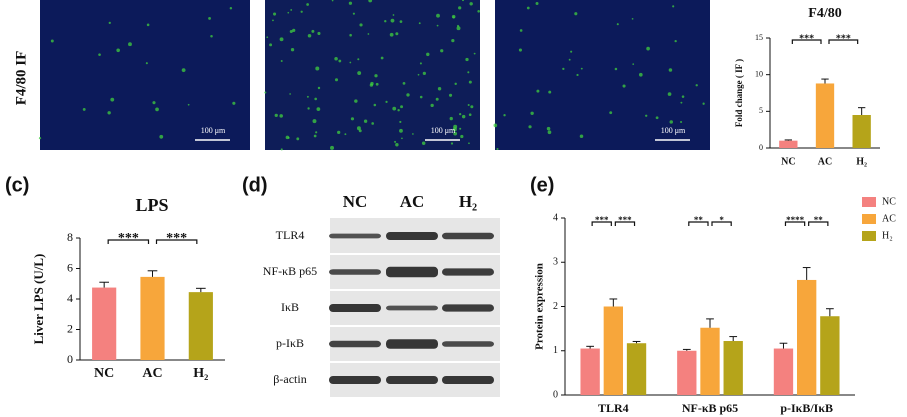  Describe the element at coordinates (795, 220) in the screenshot. I see `sig-label: ****` at that location.